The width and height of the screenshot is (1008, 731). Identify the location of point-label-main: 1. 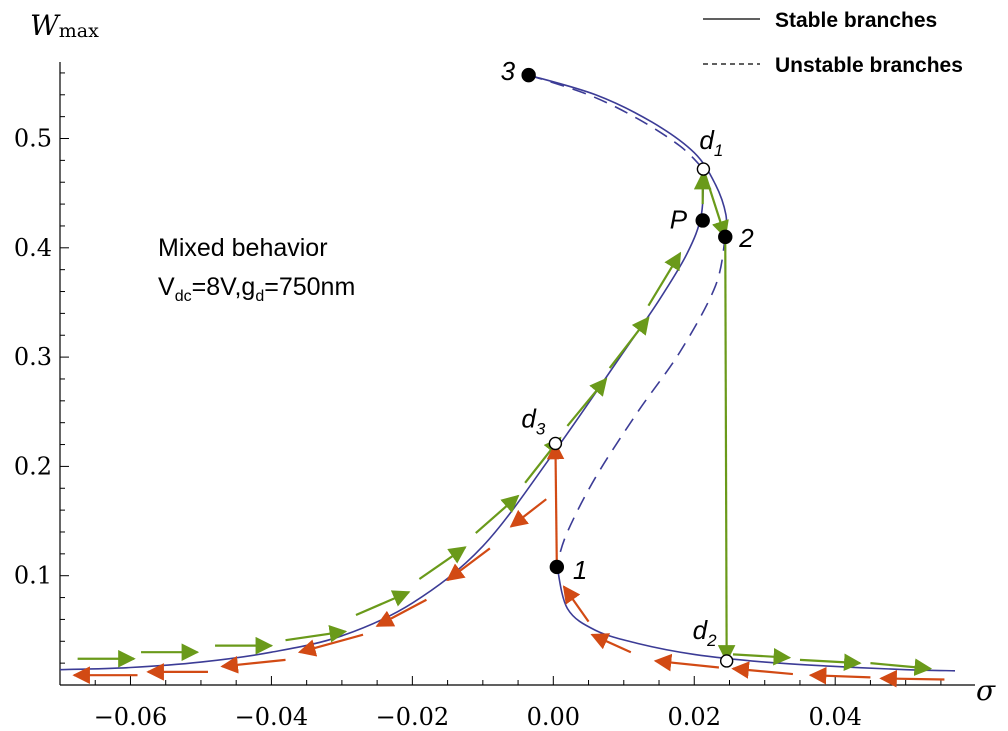
(580, 570).